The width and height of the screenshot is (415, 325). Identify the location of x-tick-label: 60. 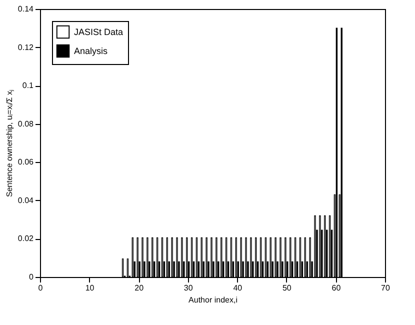
(337, 288).